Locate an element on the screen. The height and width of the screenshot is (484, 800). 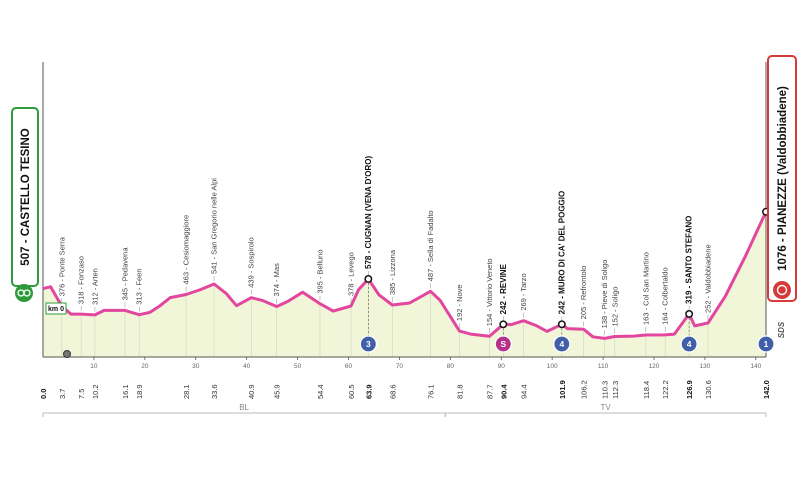
km-marker-label: 18.9 is located at coordinates (139, 391).